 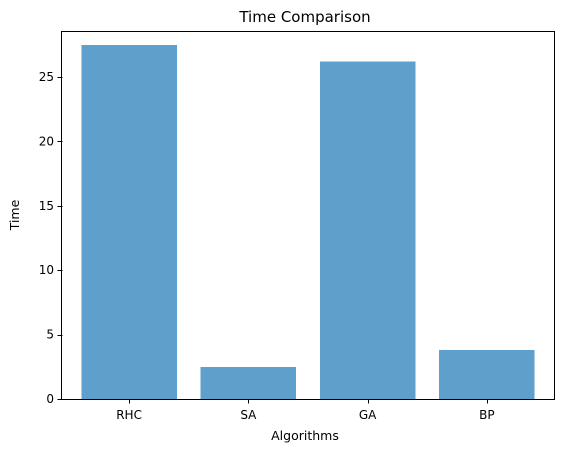 I want to click on bar-ga, so click(x=367, y=230).